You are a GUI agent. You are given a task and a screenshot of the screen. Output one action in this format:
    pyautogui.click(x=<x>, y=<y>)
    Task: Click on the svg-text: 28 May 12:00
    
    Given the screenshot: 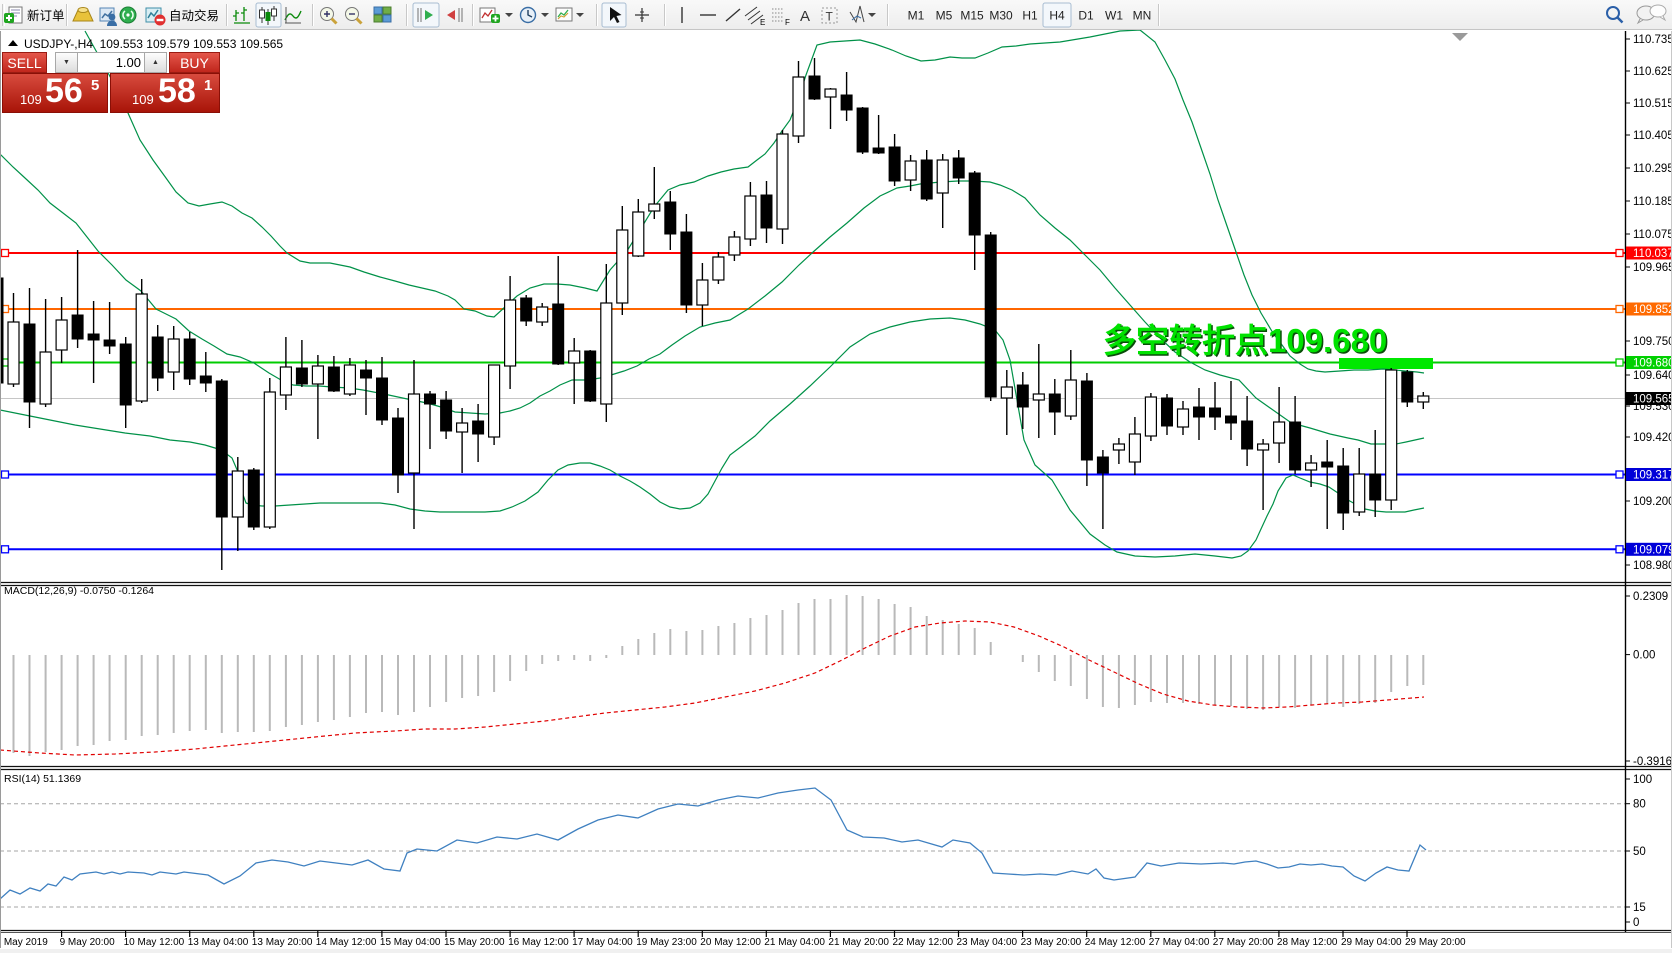 What is the action you would take?
    pyautogui.click(x=1307, y=942)
    